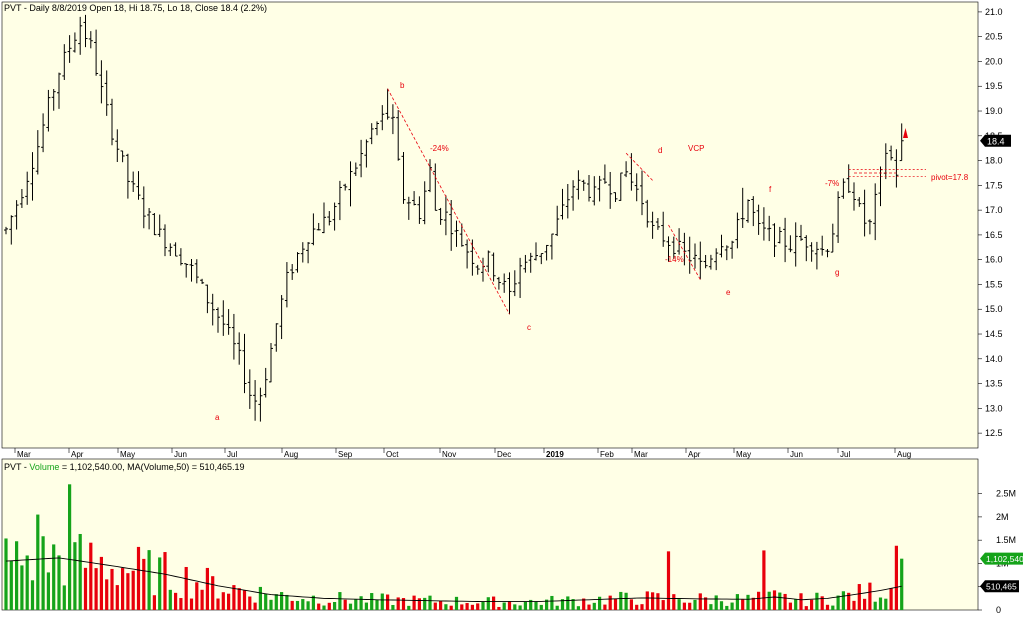 The width and height of the screenshot is (1024, 618). Describe the element at coordinates (1001, 558) in the screenshot. I see `last-volume-tag` at that location.